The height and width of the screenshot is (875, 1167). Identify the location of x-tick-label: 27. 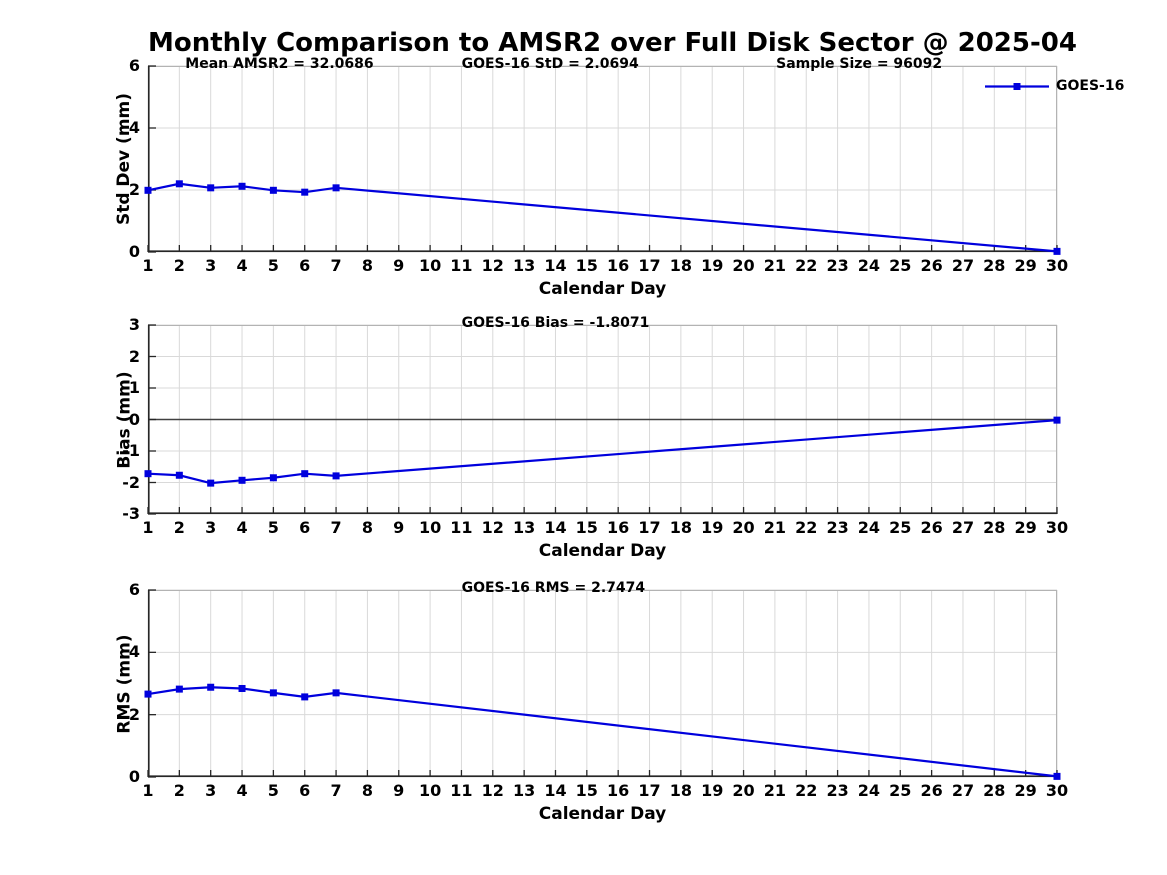
(963, 527).